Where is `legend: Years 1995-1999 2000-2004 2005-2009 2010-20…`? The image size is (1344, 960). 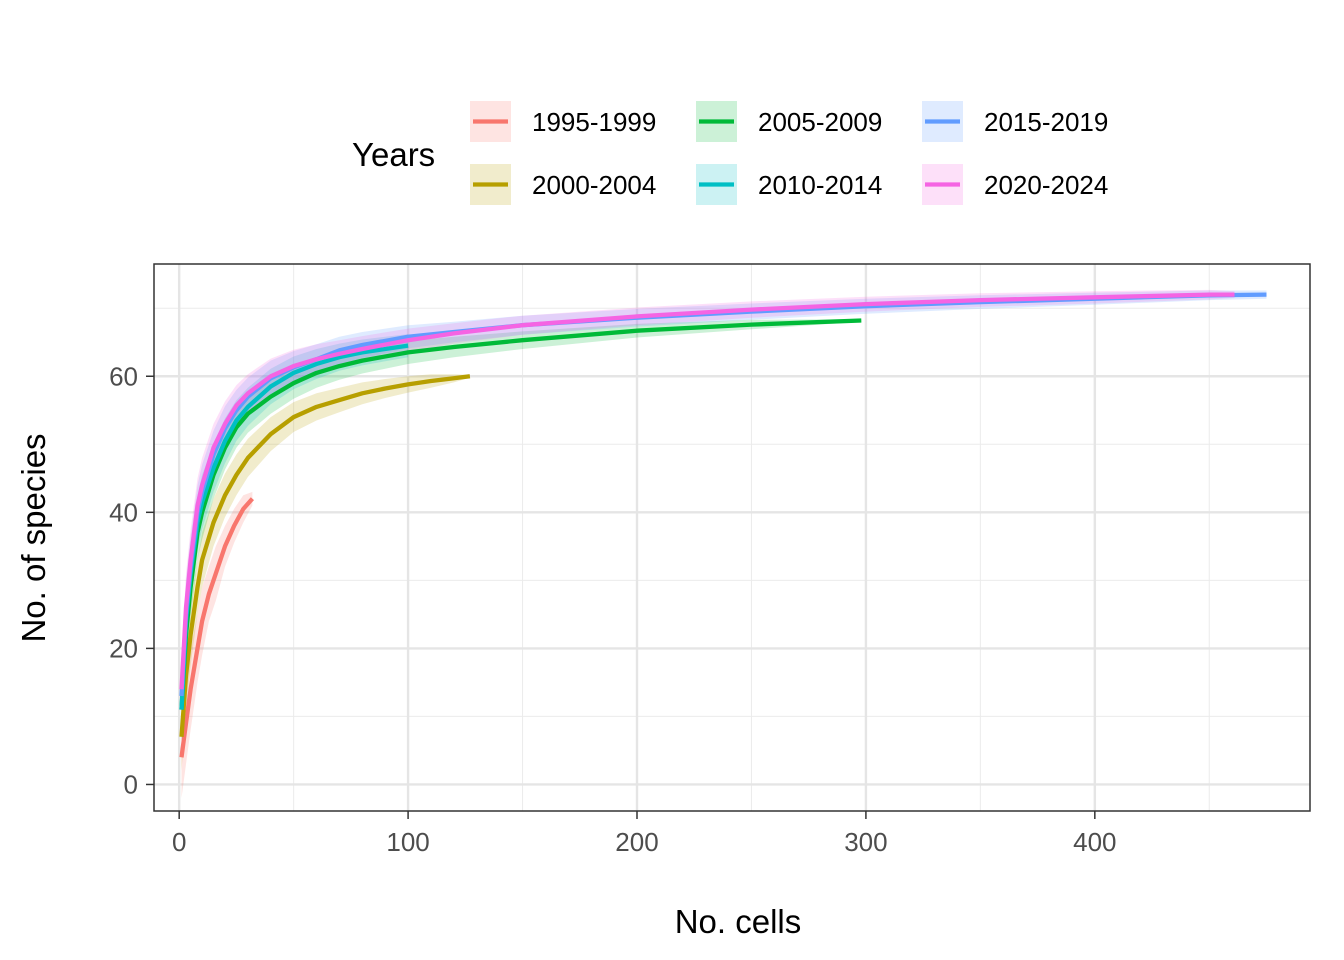 legend: Years 1995-1999 2000-2004 2005-2009 2010-20… is located at coordinates (730, 153).